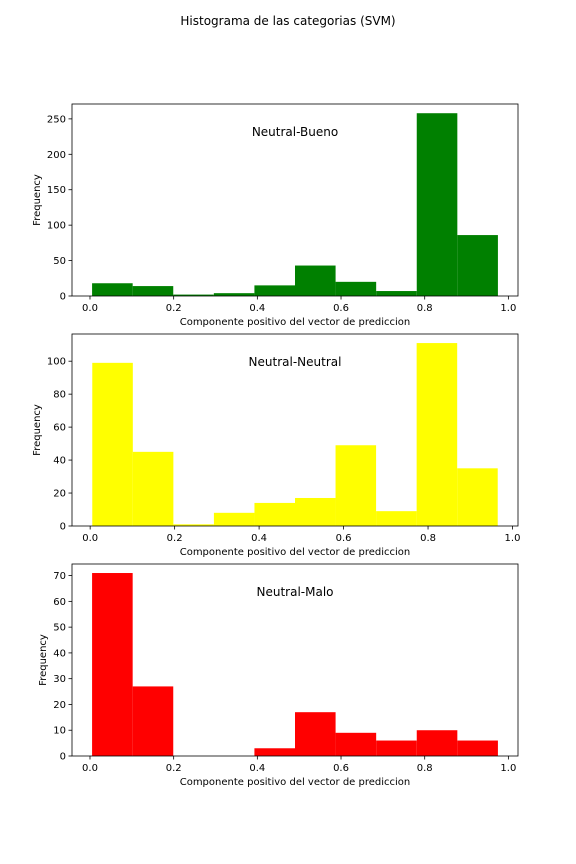 This screenshot has height=864, width=576. Describe the element at coordinates (56, 190) in the screenshot. I see `y-tick-label: 150` at that location.